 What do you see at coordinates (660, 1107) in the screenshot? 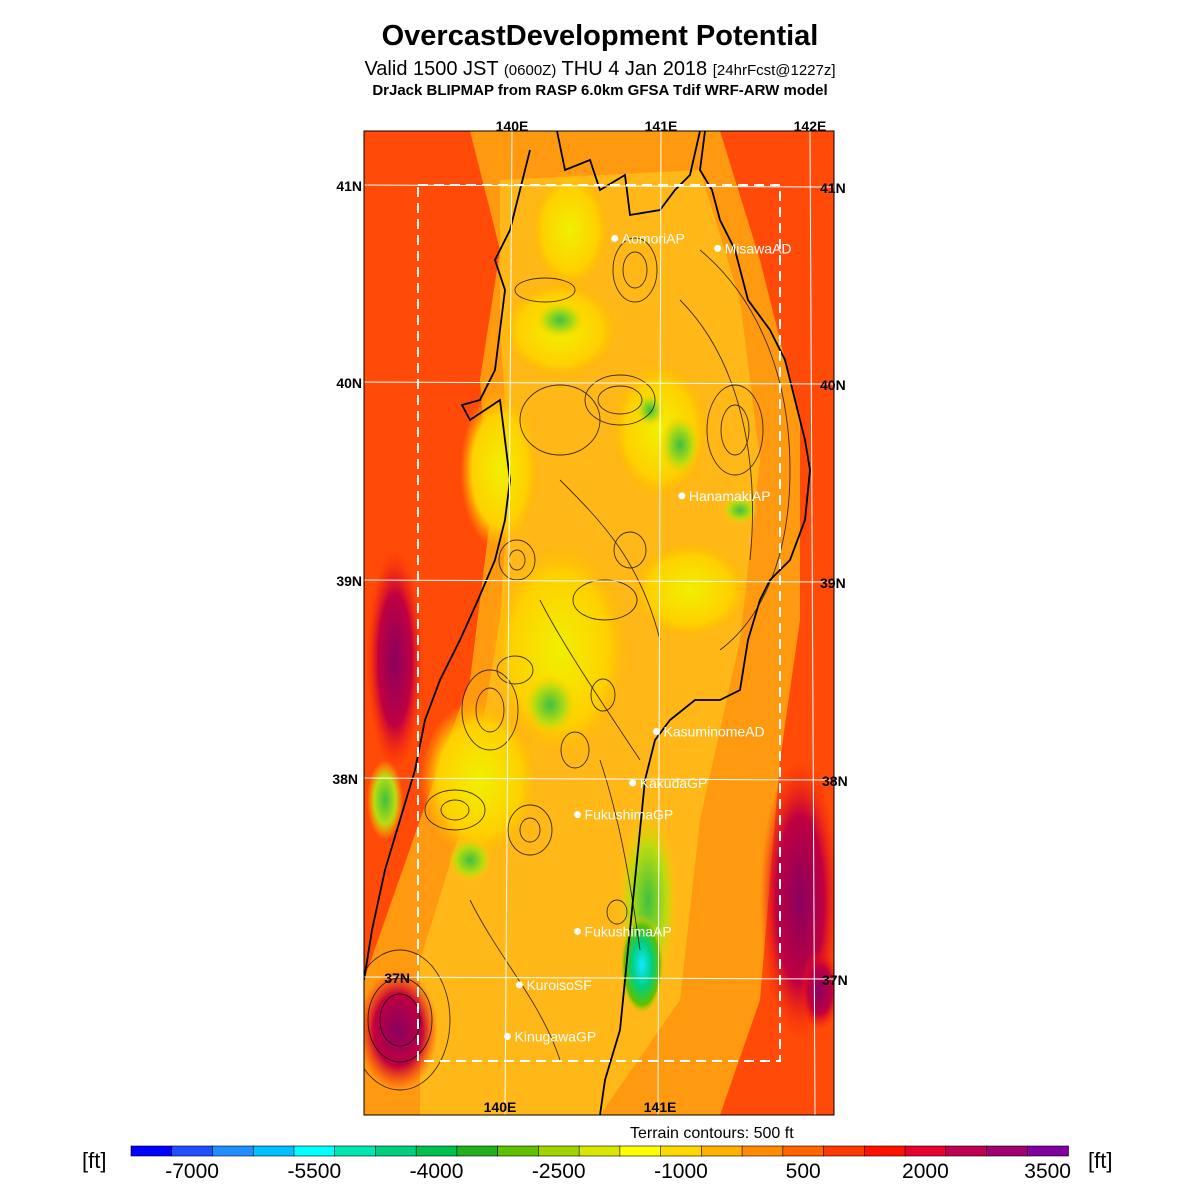
I see `lon-bottom-label-141: 141E` at bounding box center [660, 1107].